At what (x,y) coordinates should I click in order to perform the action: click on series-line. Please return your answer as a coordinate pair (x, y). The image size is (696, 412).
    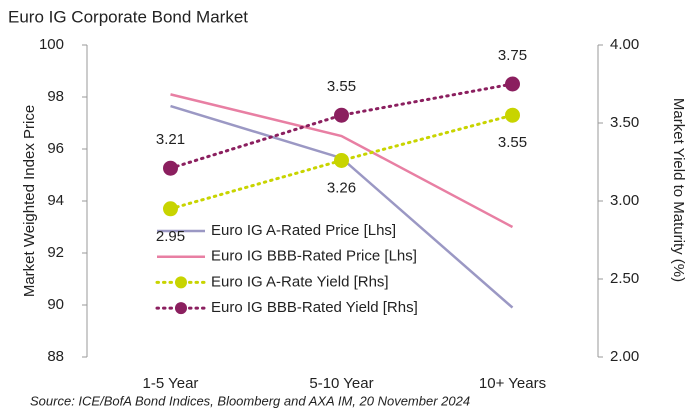
    Looking at the image, I should click on (341, 126).